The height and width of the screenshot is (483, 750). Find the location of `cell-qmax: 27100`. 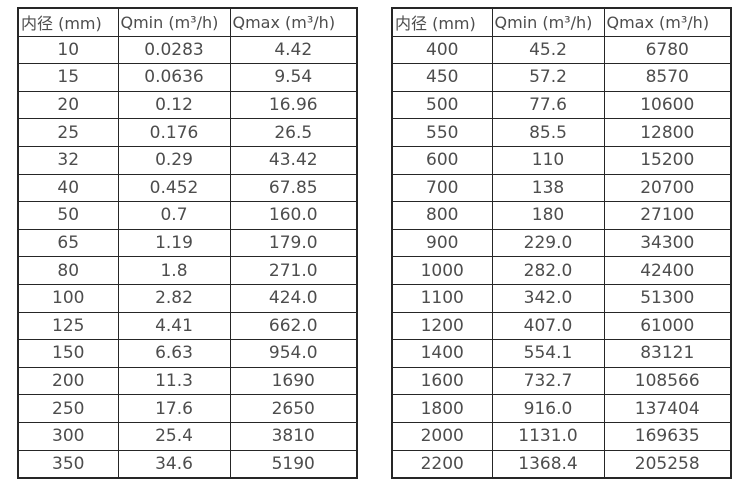

cell-qmax: 27100 is located at coordinates (667, 215).